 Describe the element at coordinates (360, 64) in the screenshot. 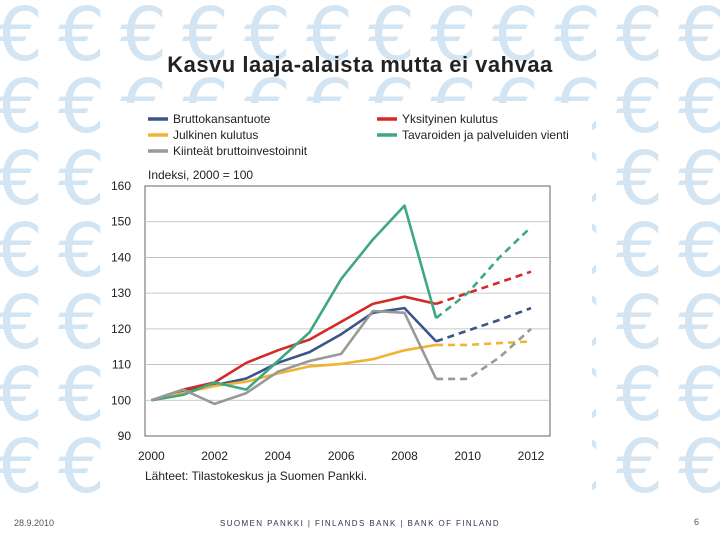

I see `slide-title: Kasvu laaja-alaista mutta ei vahvaa` at that location.